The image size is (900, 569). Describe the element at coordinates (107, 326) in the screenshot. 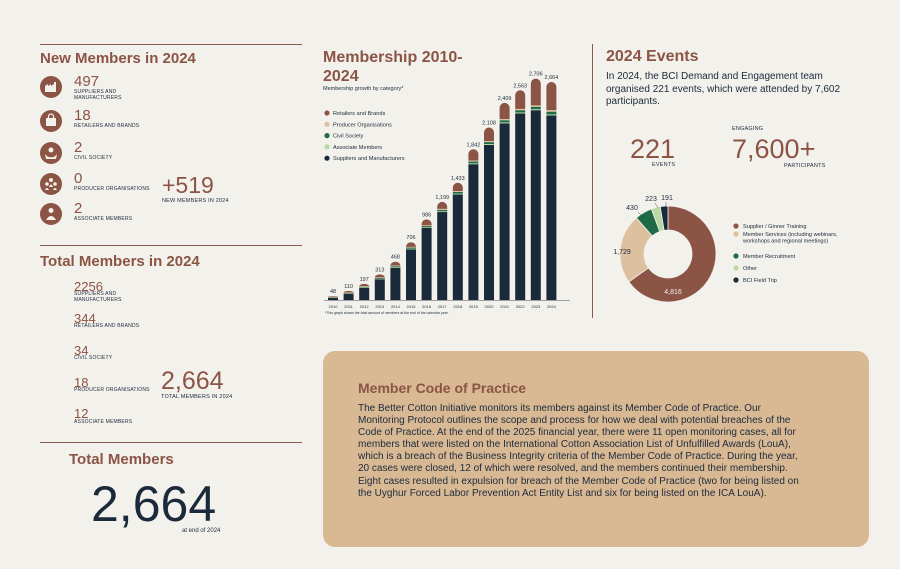

I see `total-retailers-label: RETAILERS AND BRANDS` at that location.